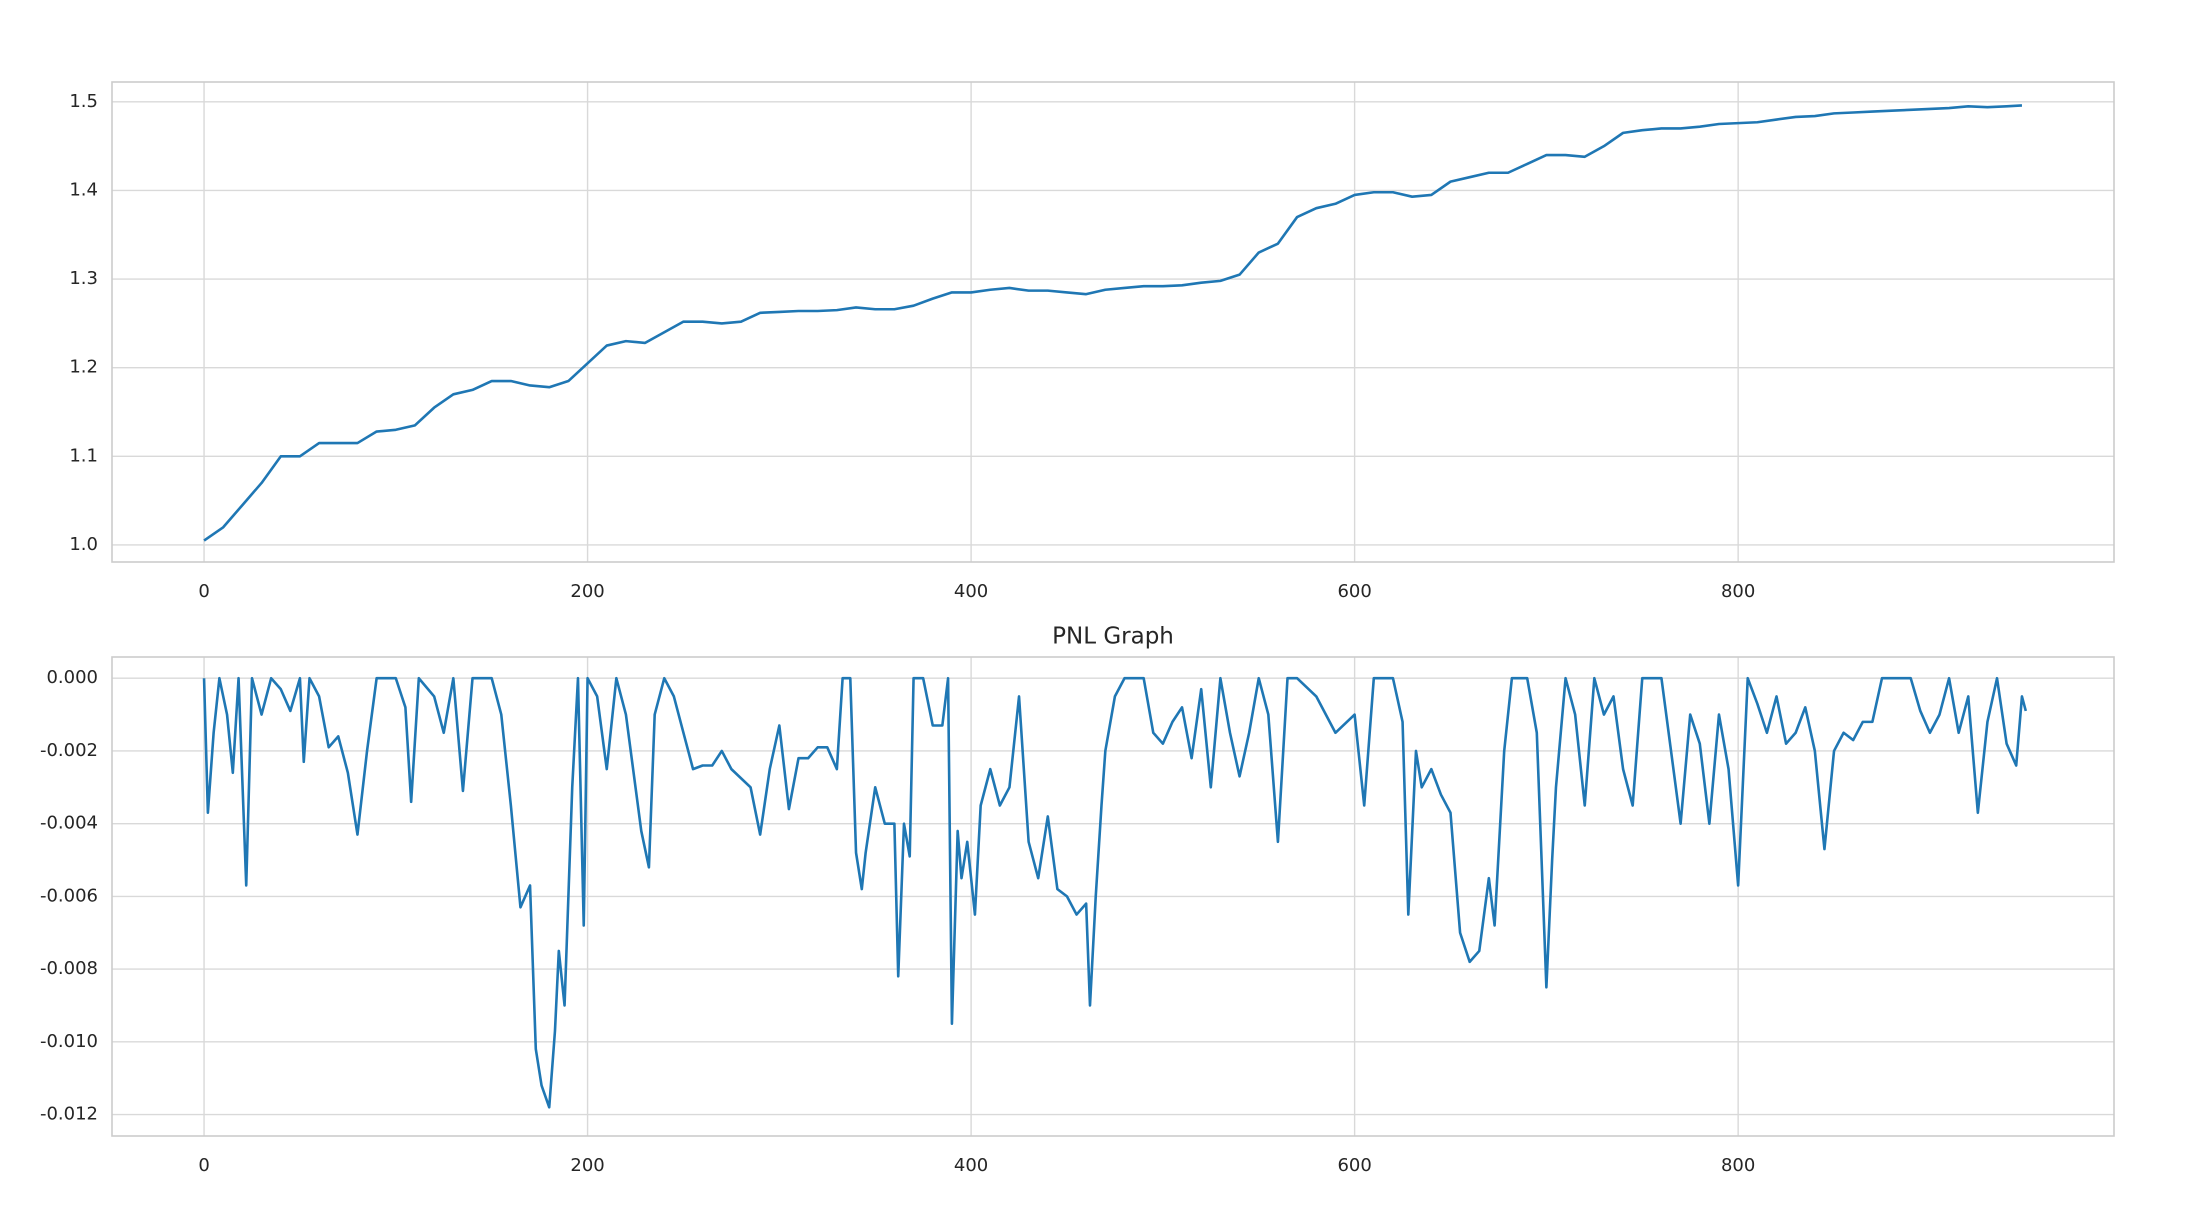  Describe the element at coordinates (69, 823) in the screenshot. I see `y-tick-label: -0.004` at that location.